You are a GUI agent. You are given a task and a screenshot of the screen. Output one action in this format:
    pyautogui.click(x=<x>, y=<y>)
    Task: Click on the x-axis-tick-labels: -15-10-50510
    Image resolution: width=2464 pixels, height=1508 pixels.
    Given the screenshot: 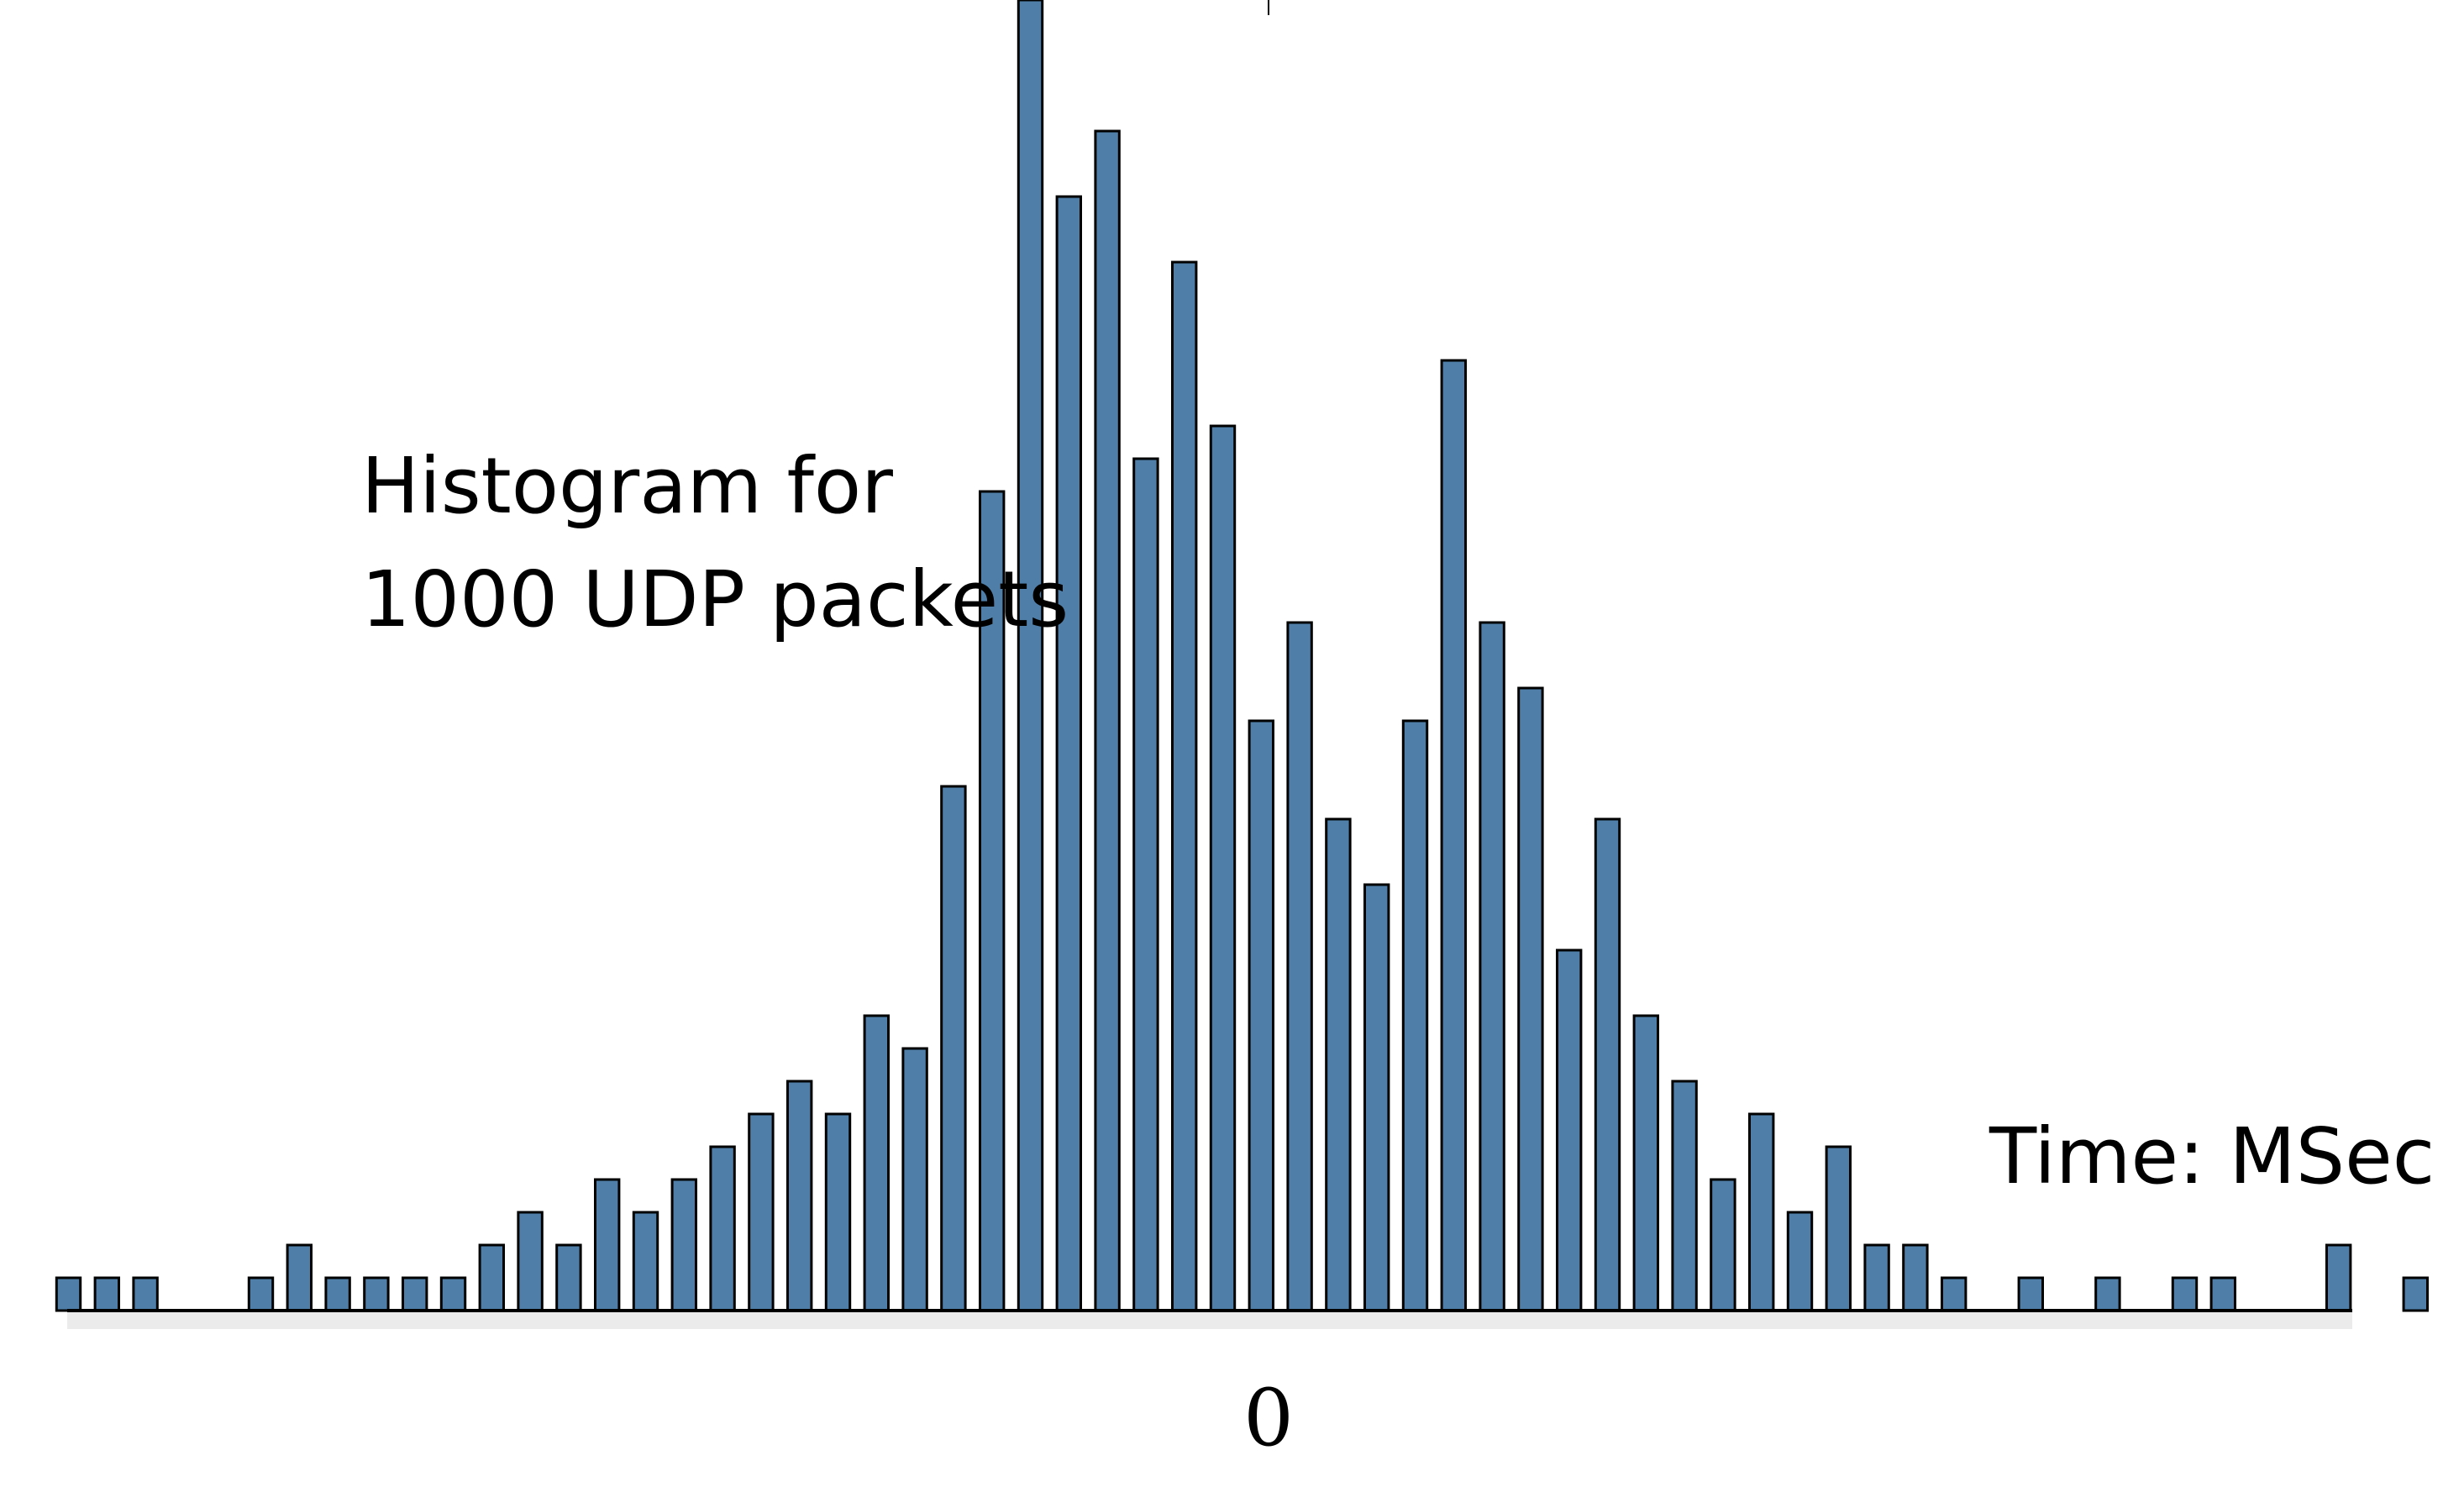 What is the action you would take?
    pyautogui.click(x=1268, y=1418)
    